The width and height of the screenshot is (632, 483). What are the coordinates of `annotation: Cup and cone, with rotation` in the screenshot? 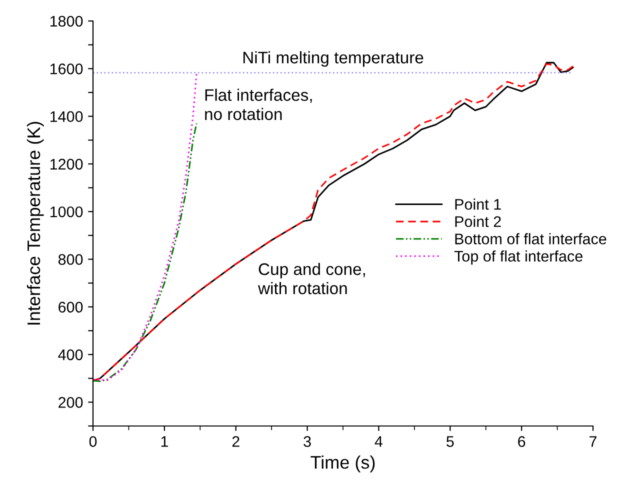 It's located at (311, 278).